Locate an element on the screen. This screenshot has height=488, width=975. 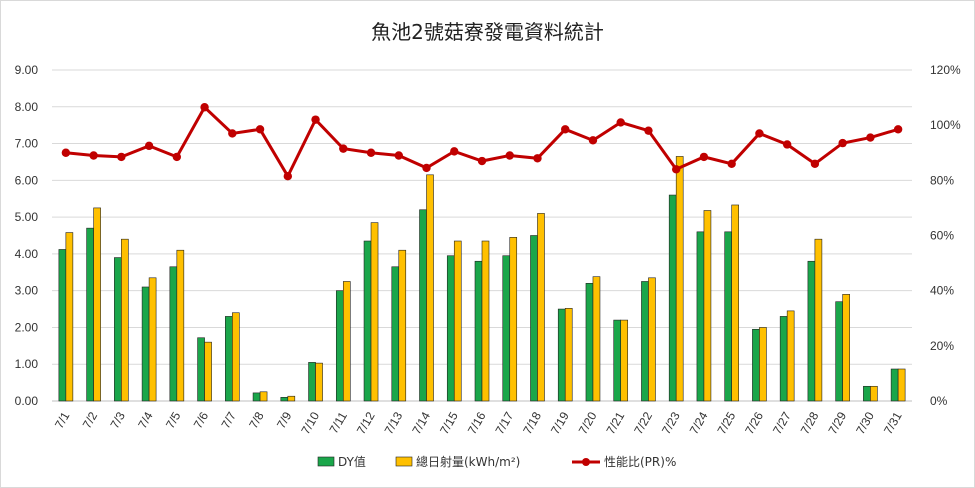
x-tick-label: 7/27 is located at coordinates (782, 423).